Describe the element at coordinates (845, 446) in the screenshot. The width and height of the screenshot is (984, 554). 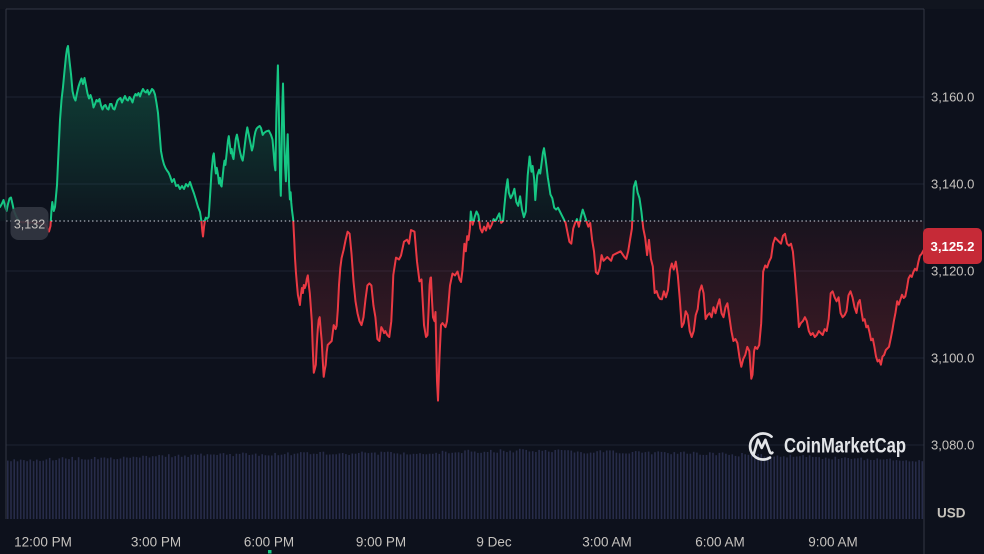
I see `svg-text: CoinMarketCap` at that location.